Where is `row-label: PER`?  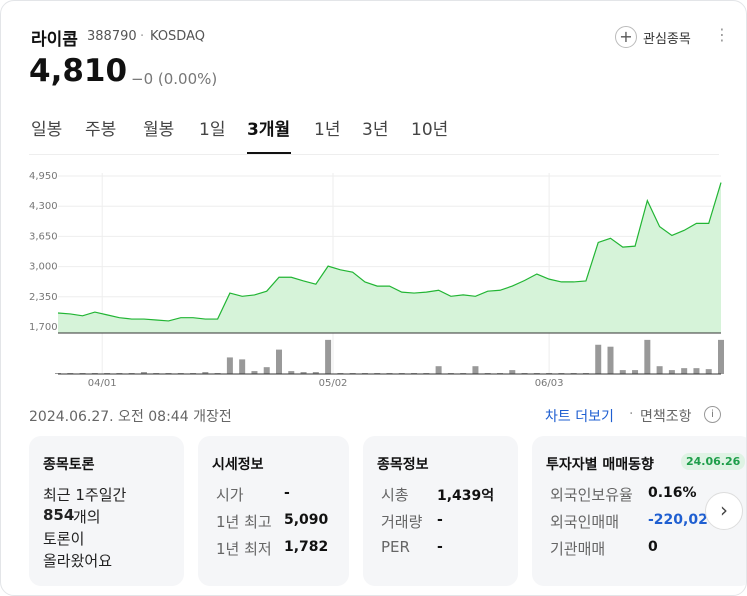
row-label: PER is located at coordinates (395, 547).